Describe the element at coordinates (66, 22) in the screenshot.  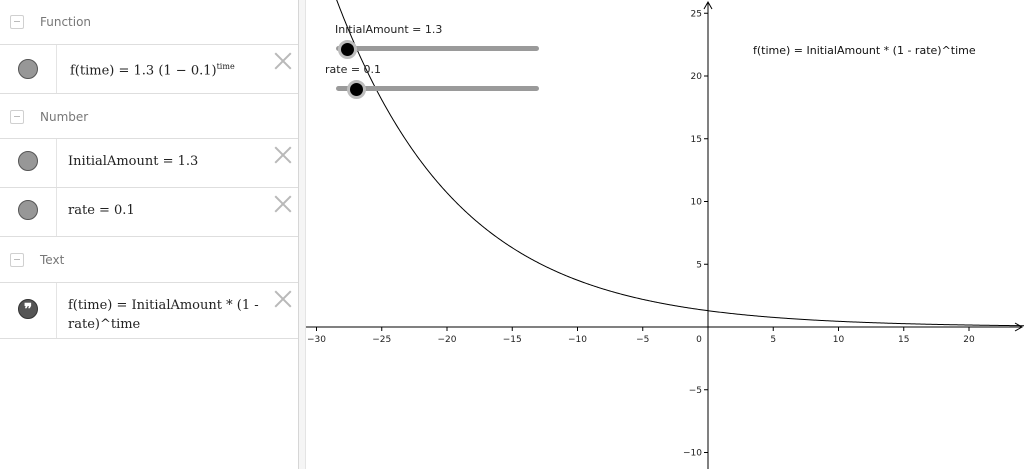
I see `category-label: Function` at that location.